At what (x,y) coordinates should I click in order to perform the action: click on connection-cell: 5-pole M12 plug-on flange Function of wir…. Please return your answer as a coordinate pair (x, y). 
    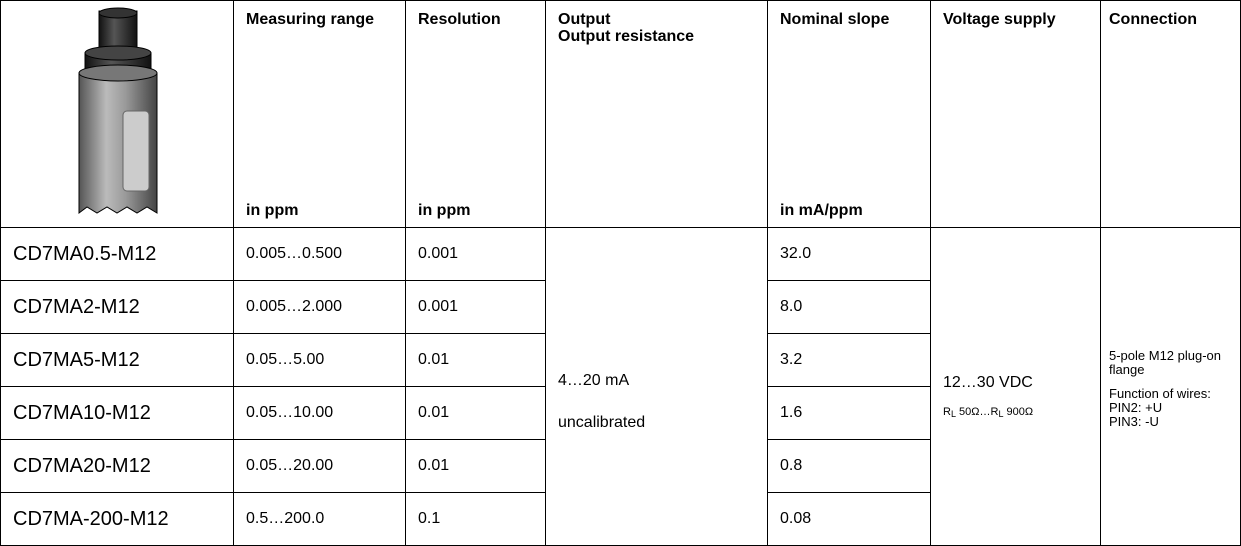
    Looking at the image, I should click on (1170, 386).